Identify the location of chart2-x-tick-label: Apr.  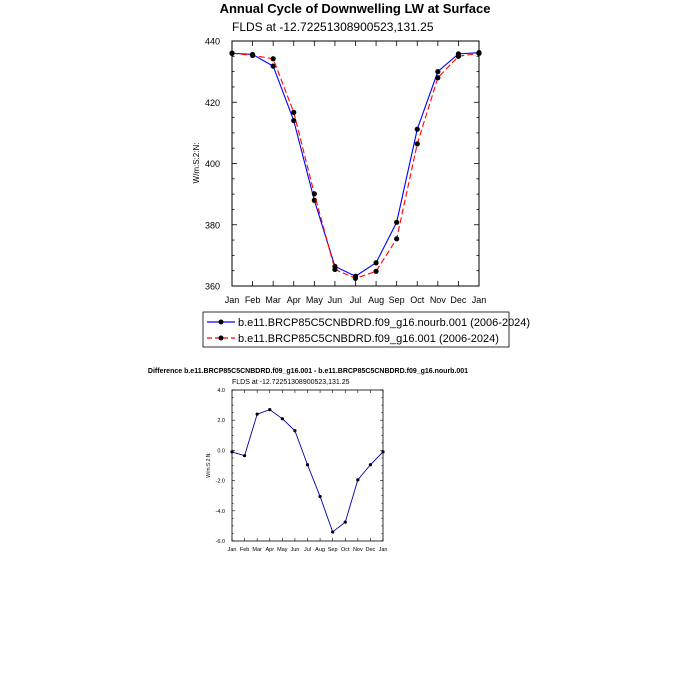
(269, 550).